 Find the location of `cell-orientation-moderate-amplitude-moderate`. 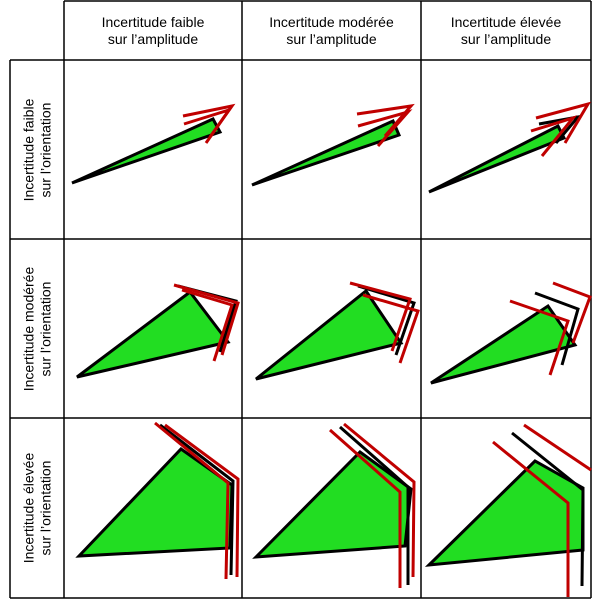

cell-orientation-moderate-amplitude-moderate is located at coordinates (337, 331).